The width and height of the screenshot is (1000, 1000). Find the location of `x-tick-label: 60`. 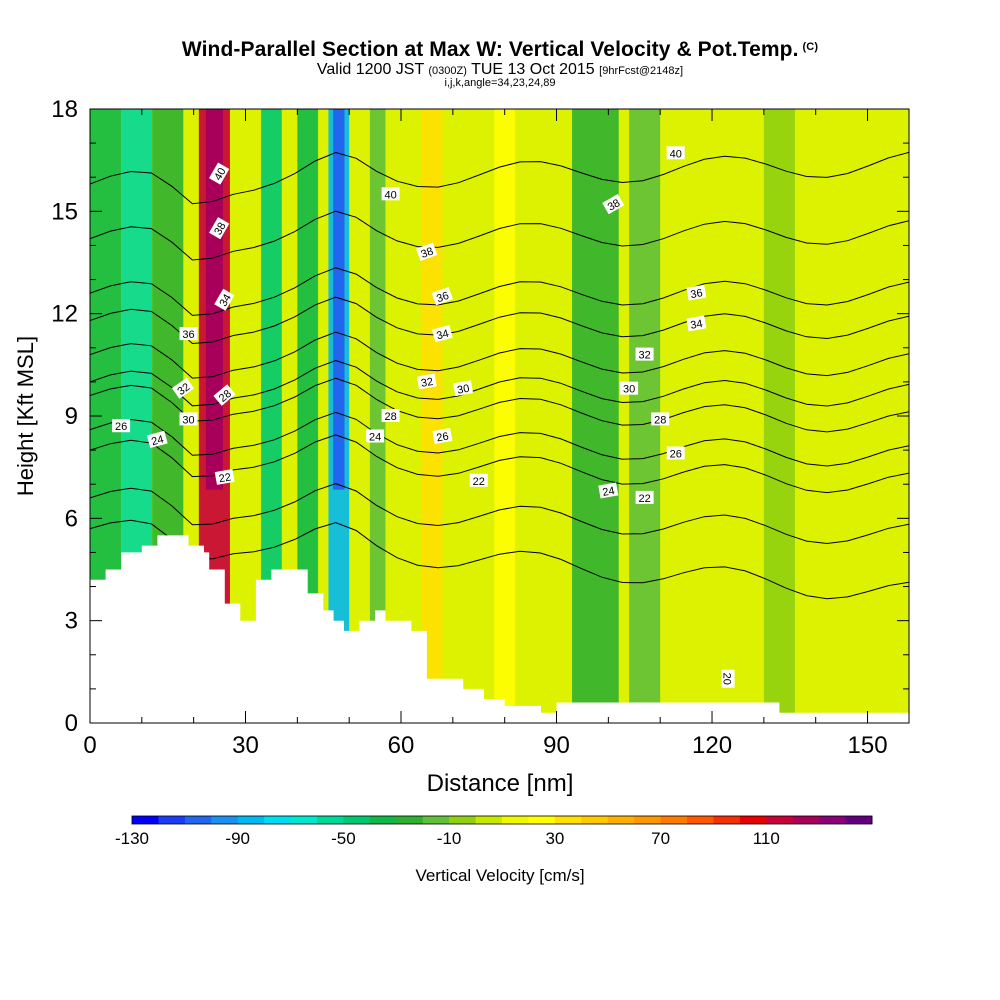

x-tick-label: 60 is located at coordinates (401, 745).